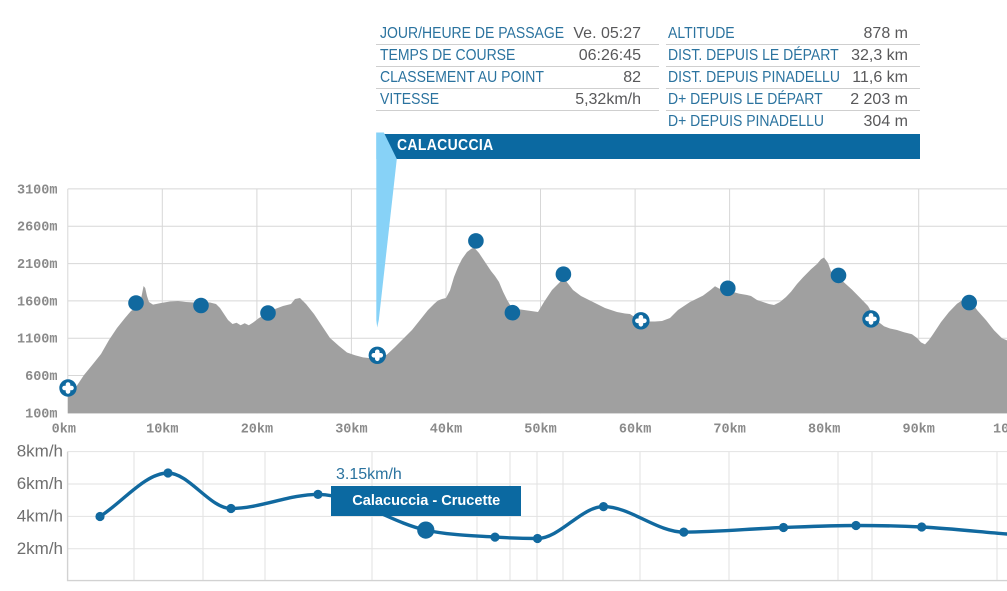 This screenshot has height=591, width=1007. I want to click on svg-text: 100m, so click(41, 414).